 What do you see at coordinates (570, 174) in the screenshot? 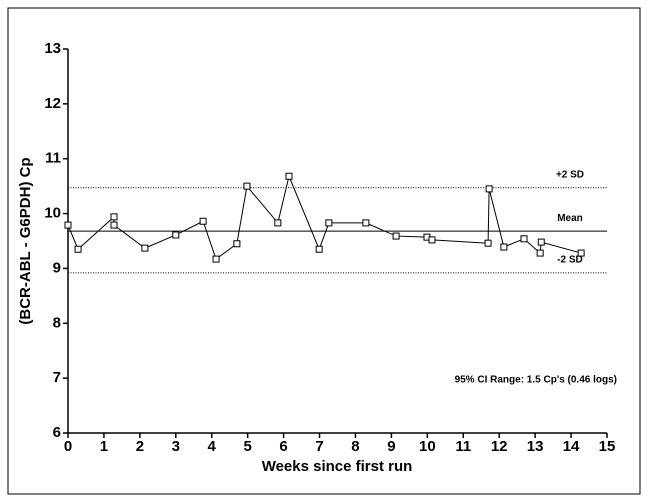
I see `reference-label: +2 SD` at bounding box center [570, 174].